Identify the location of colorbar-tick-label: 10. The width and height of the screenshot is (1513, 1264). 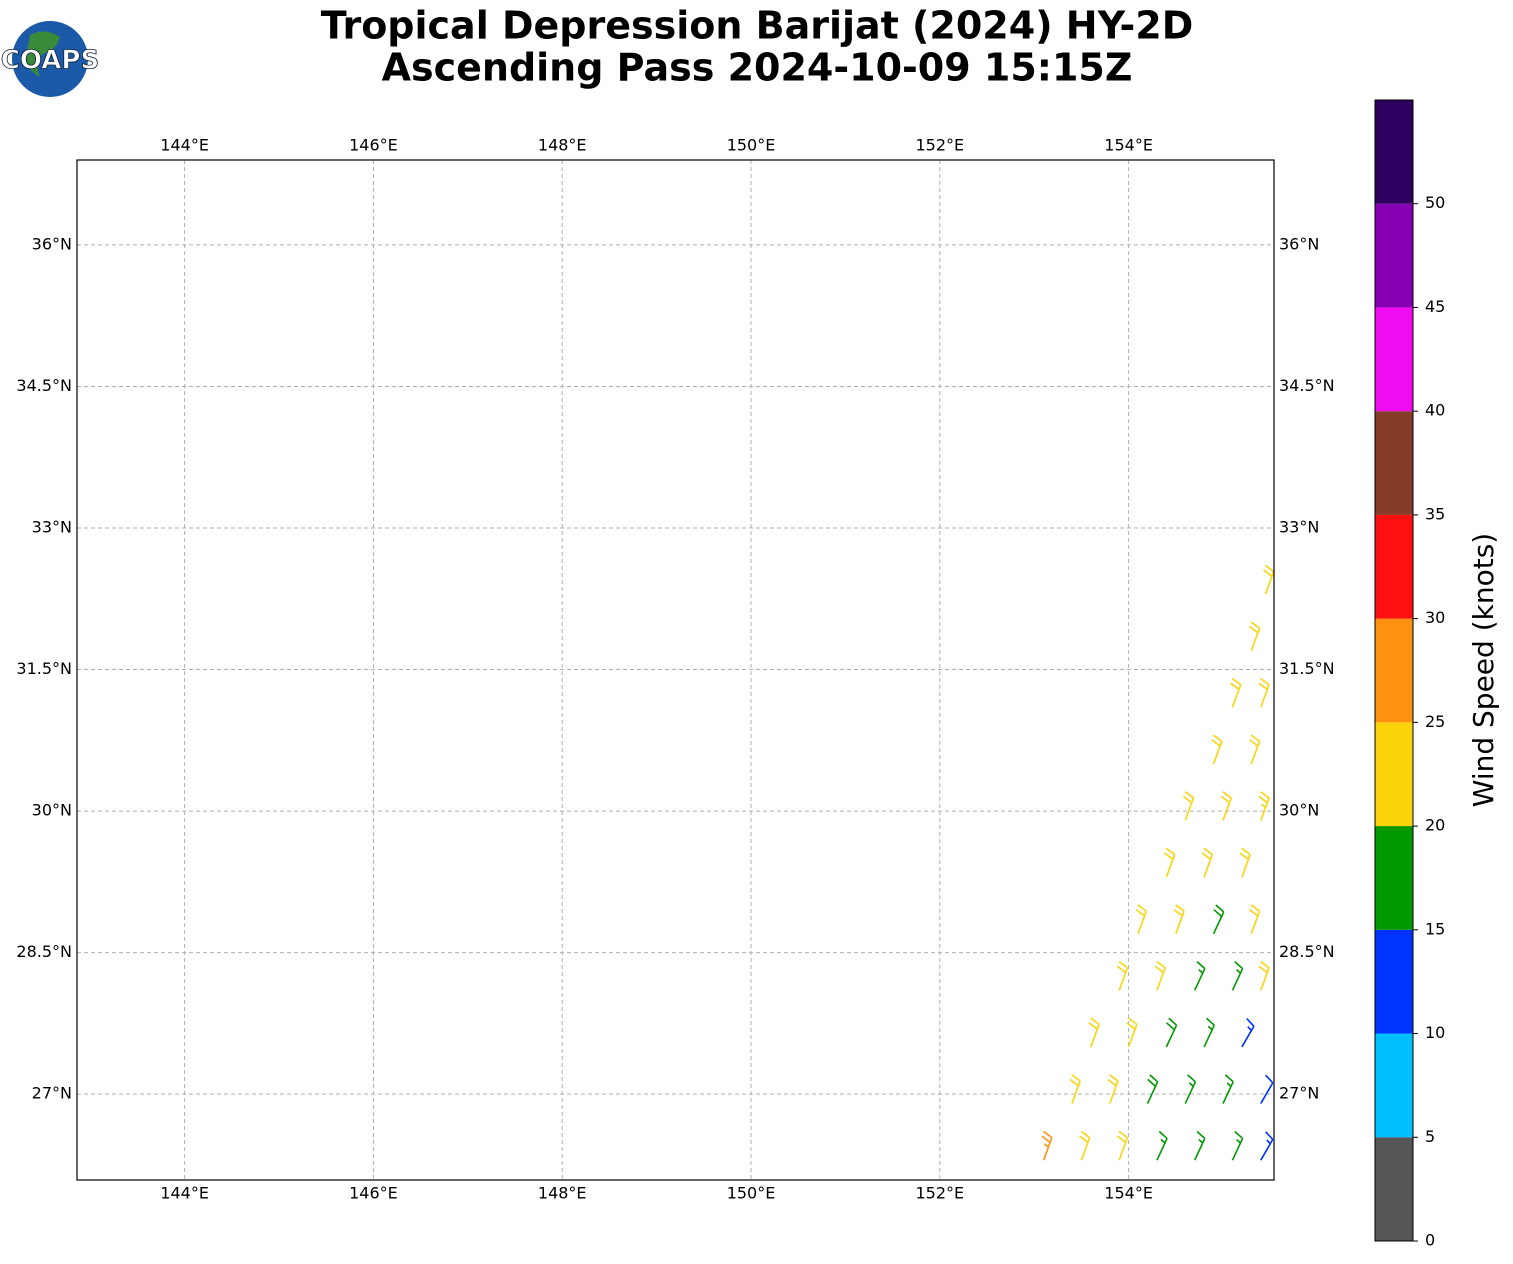
(1435, 1032).